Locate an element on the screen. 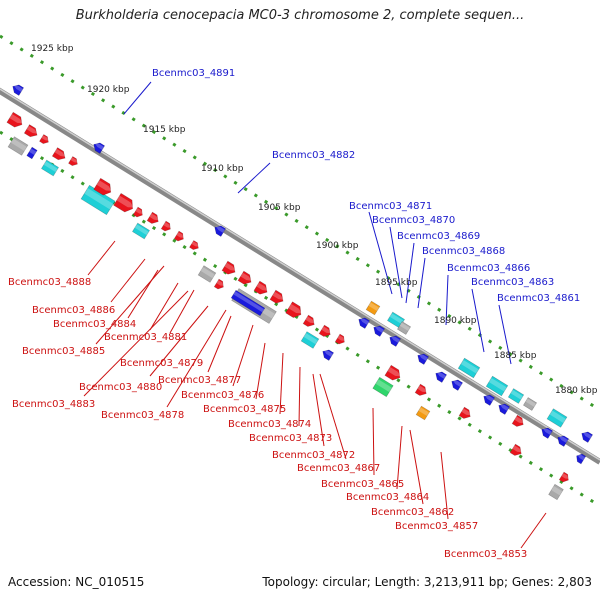  gene-label-forward: Bcenmc03_4862 is located at coordinates (412, 512).